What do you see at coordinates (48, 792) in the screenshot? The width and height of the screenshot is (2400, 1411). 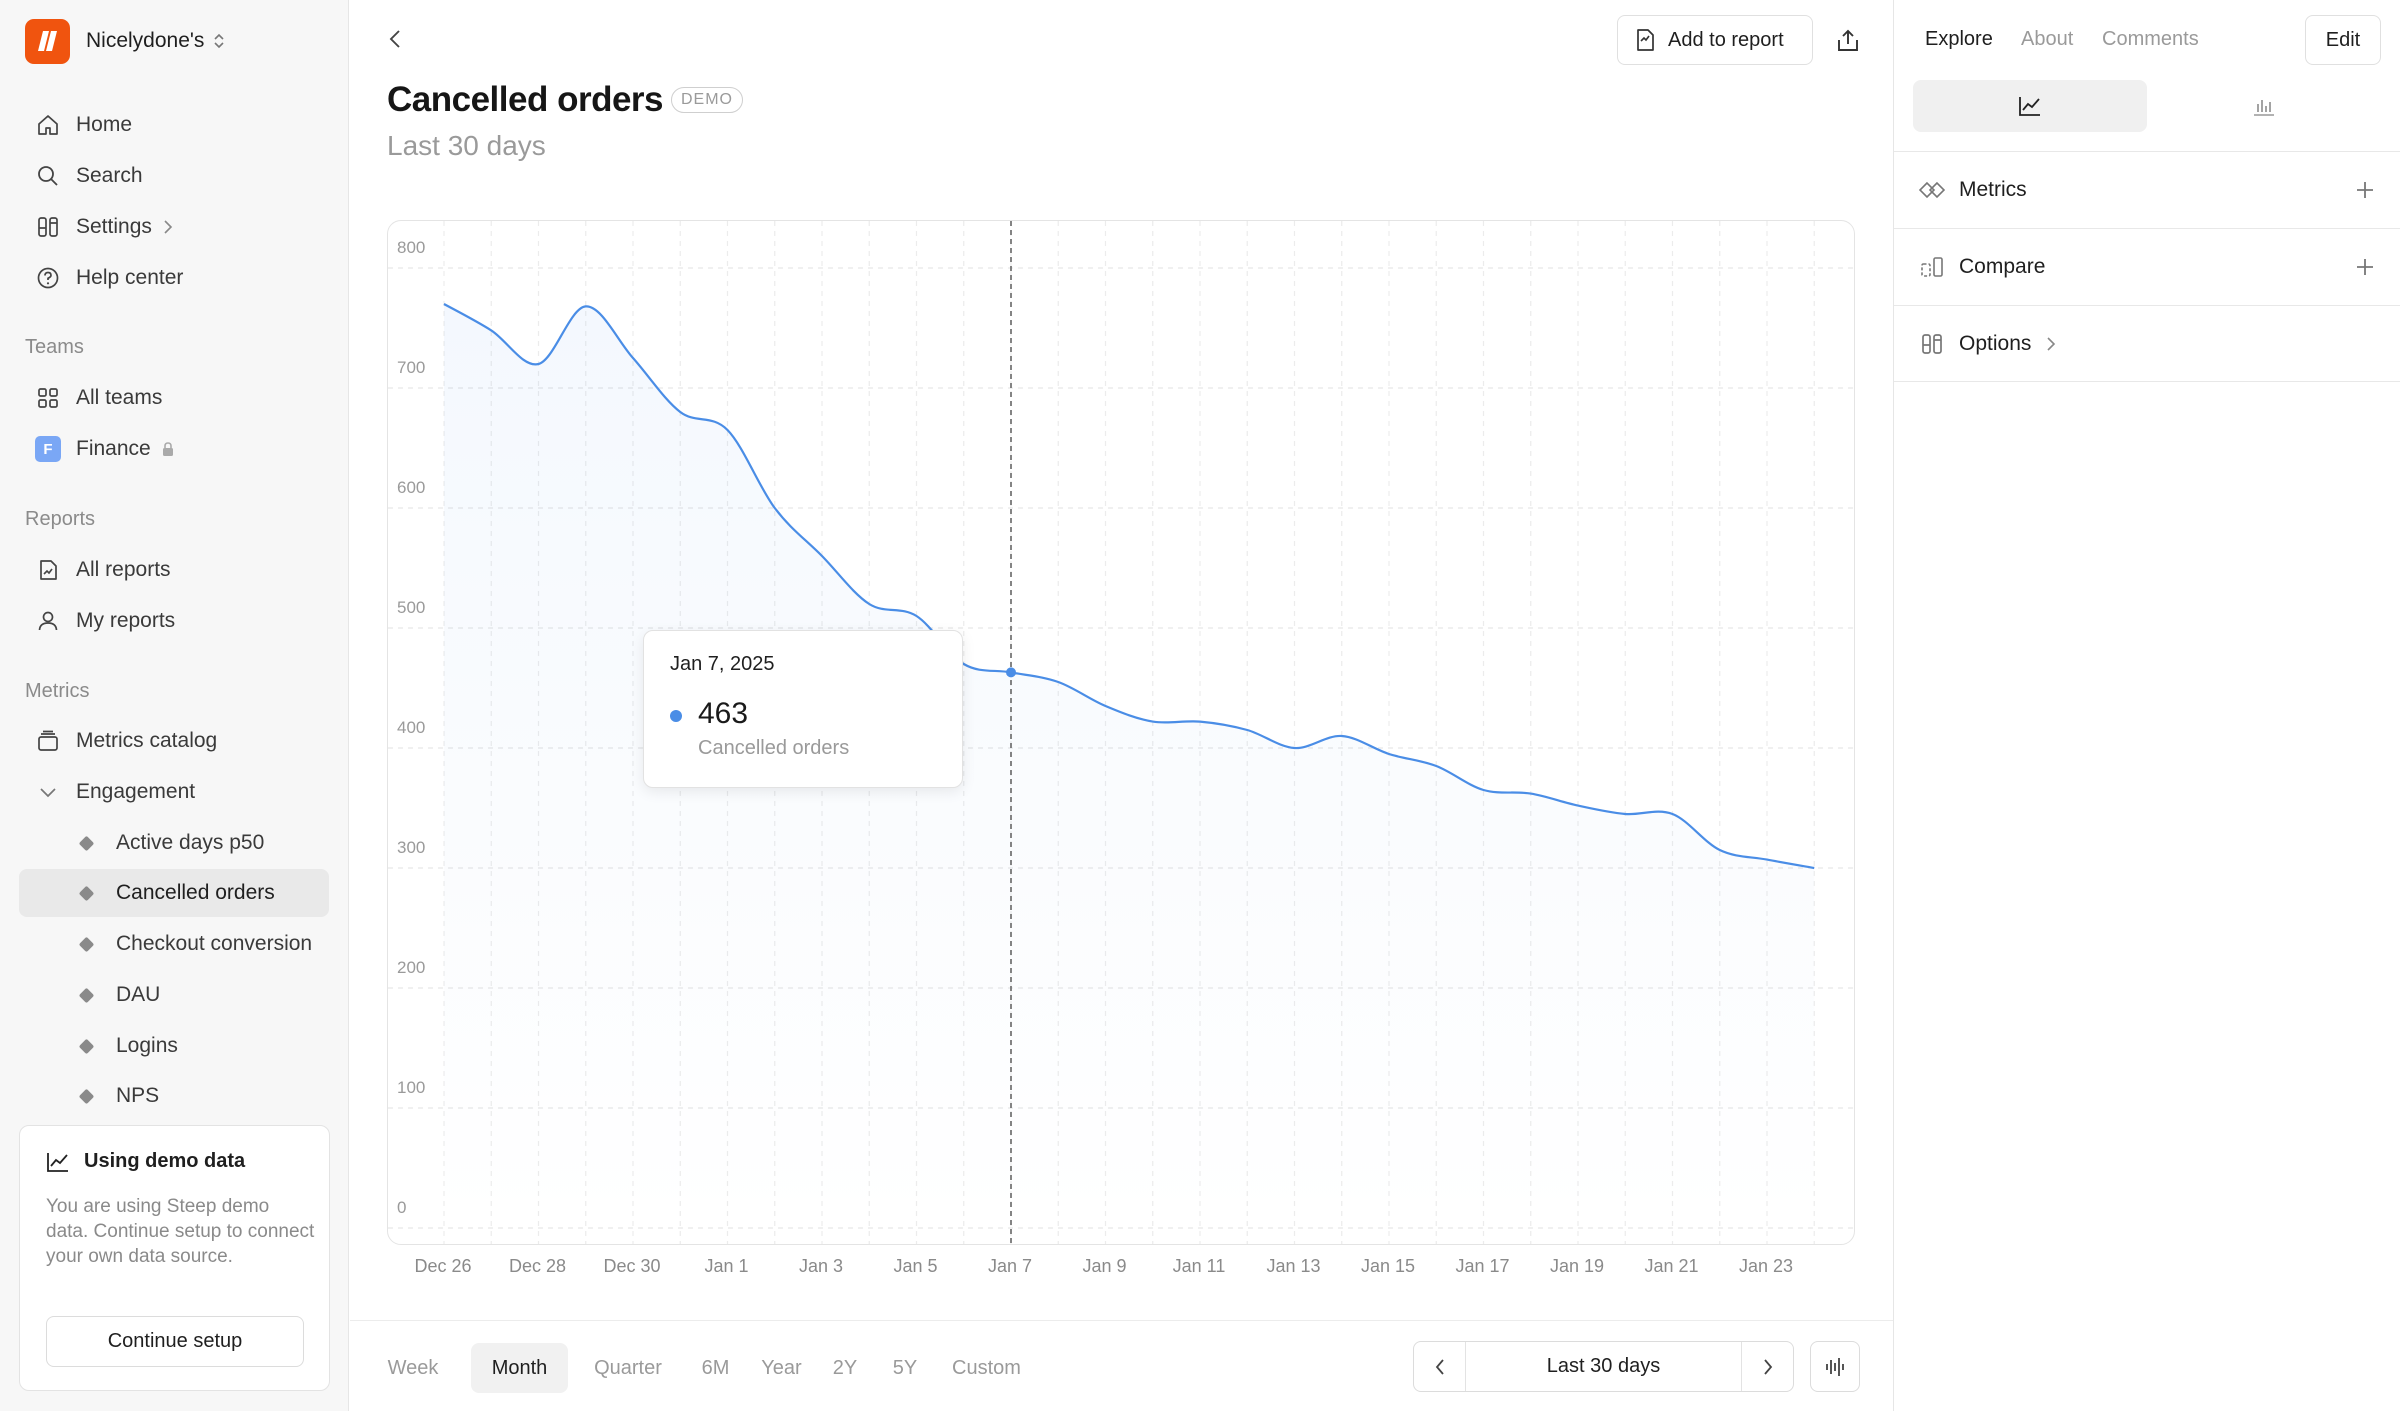 I see `chevron-down-icon` at bounding box center [48, 792].